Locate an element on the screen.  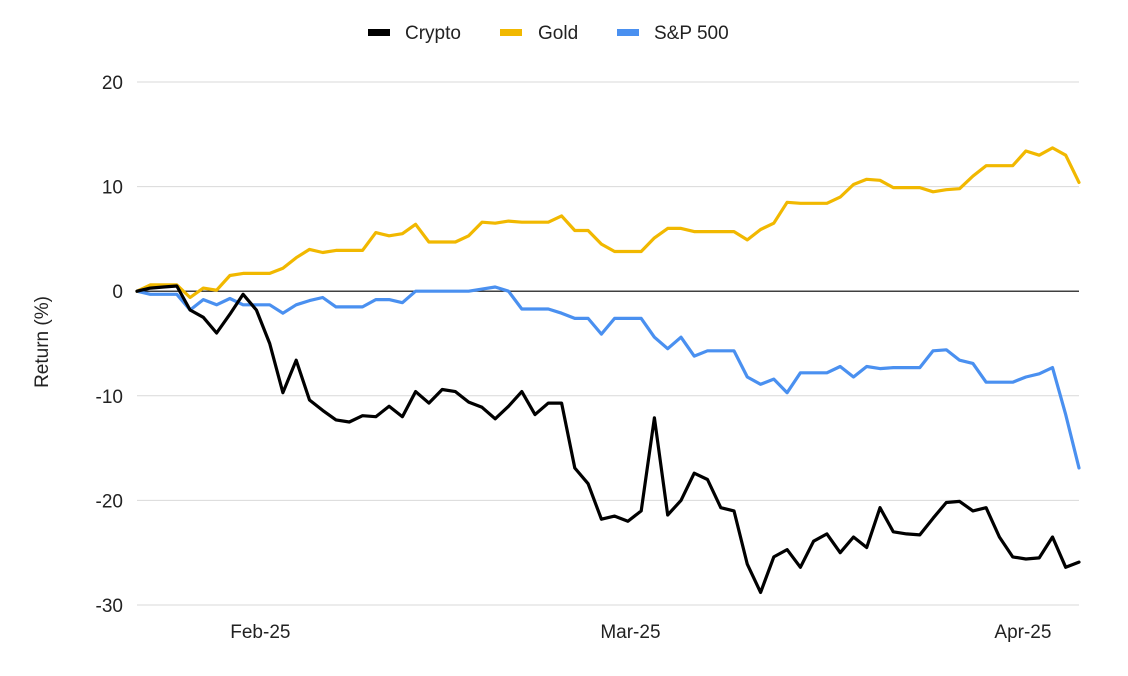
legend-item-sp500: S&P 500 is located at coordinates (673, 33).